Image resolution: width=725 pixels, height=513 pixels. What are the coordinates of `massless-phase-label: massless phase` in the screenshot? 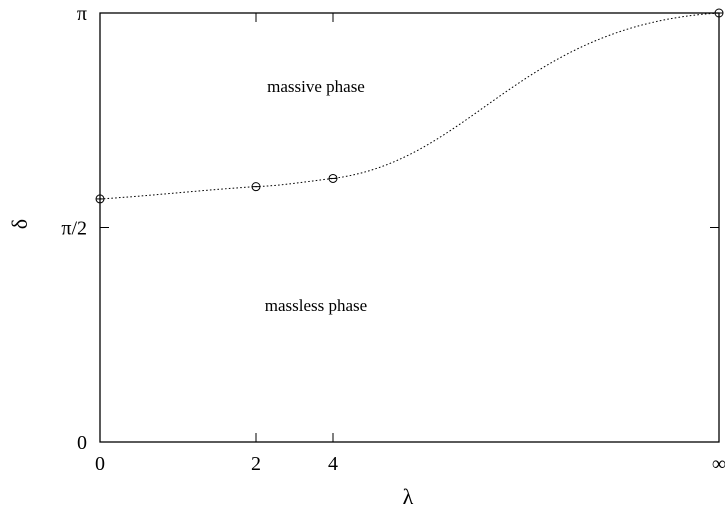 It's located at (316, 305).